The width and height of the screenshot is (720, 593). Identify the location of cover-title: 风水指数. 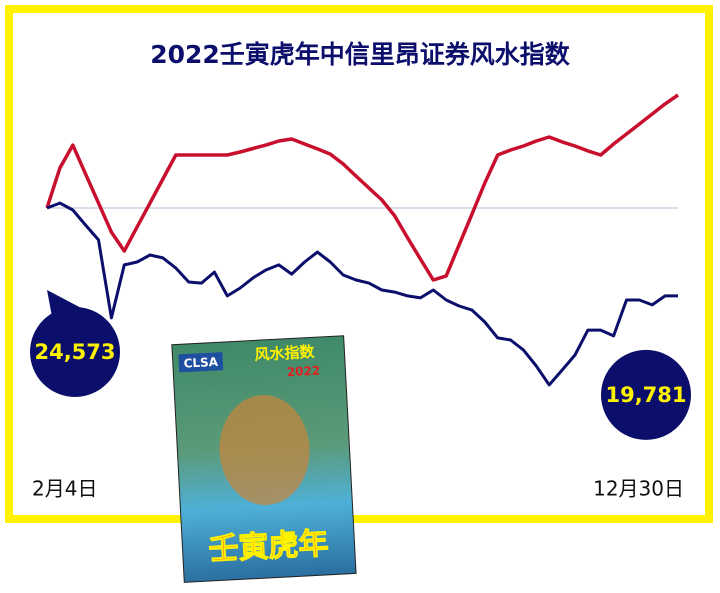
(285, 353).